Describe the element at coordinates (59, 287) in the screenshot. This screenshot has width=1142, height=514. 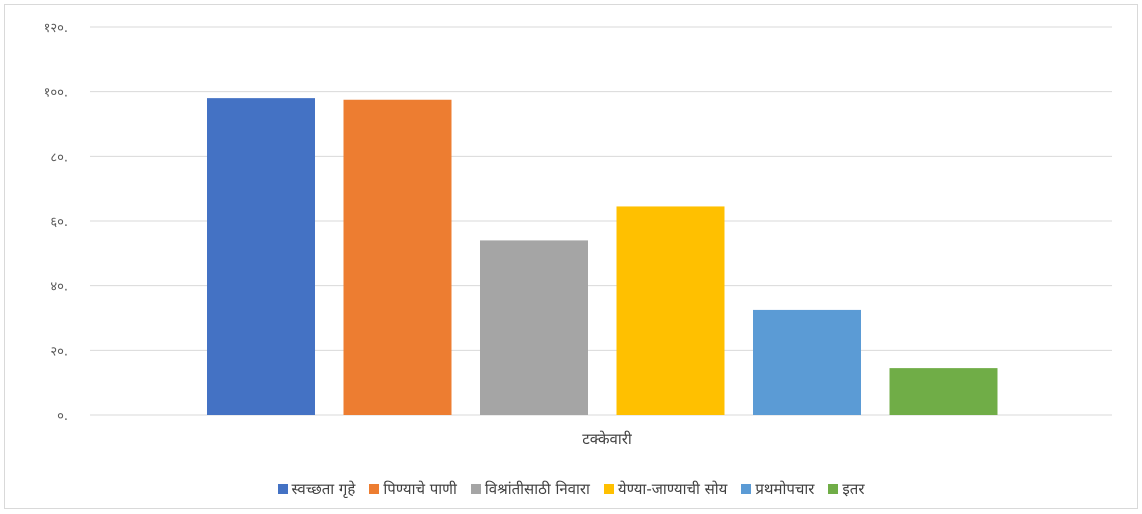
I see `y-tick-label: ४०.` at that location.